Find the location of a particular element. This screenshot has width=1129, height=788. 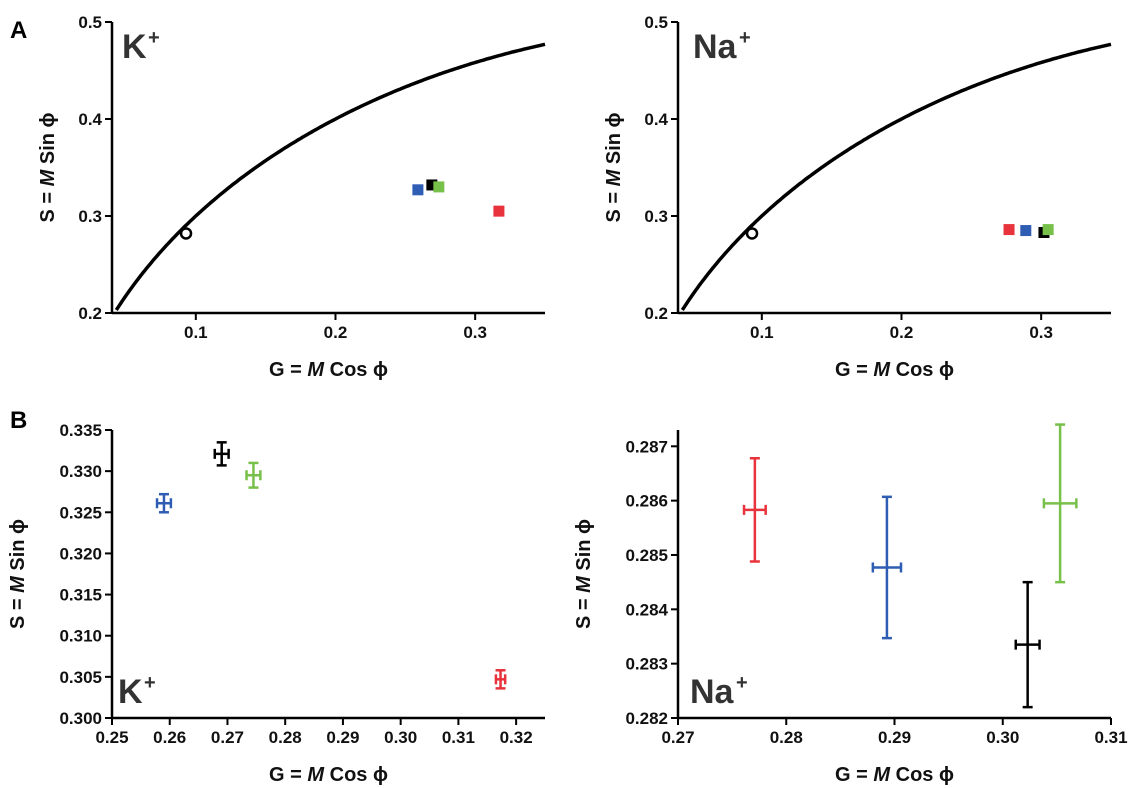

y-tick-label: 0.325 is located at coordinates (80, 512).